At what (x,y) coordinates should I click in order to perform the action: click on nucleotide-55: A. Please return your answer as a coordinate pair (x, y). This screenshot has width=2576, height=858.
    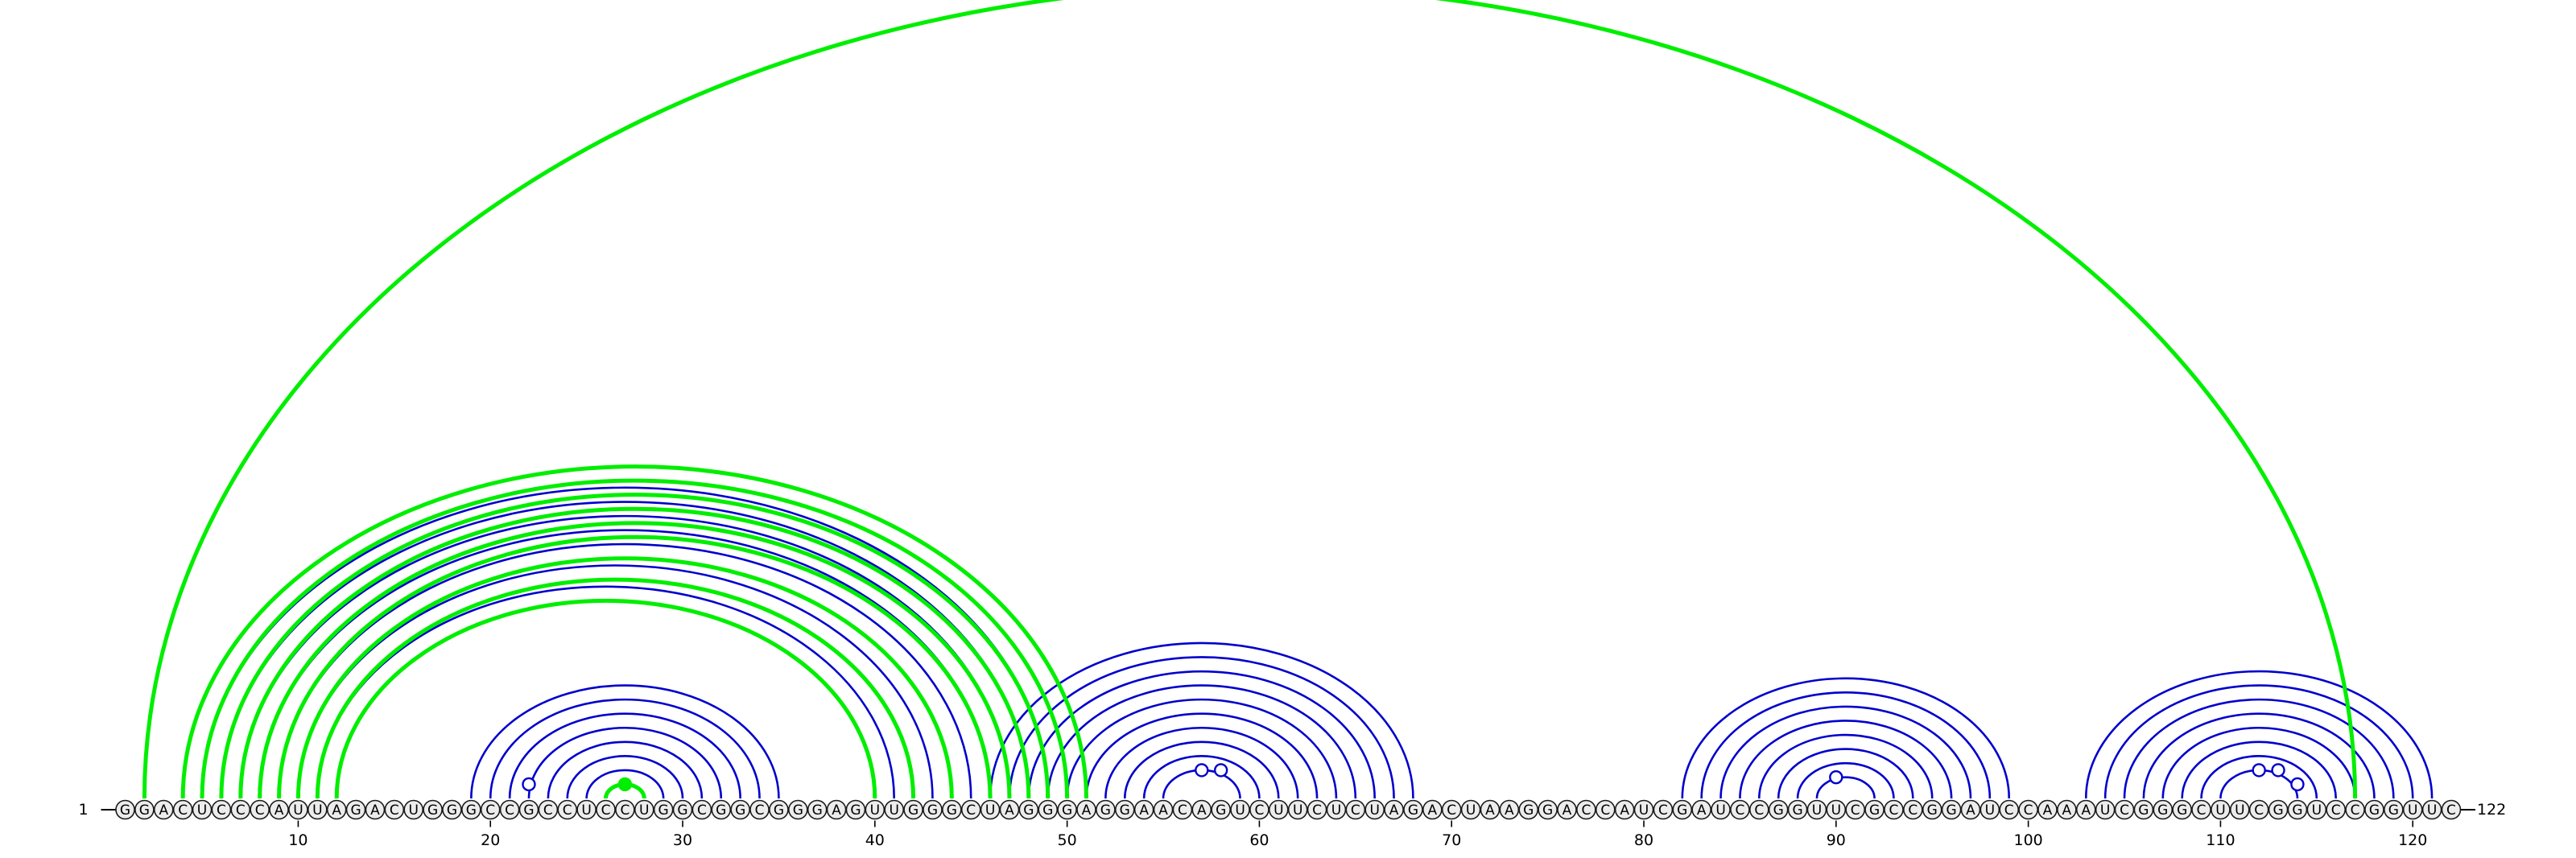
    Looking at the image, I should click on (1163, 809).